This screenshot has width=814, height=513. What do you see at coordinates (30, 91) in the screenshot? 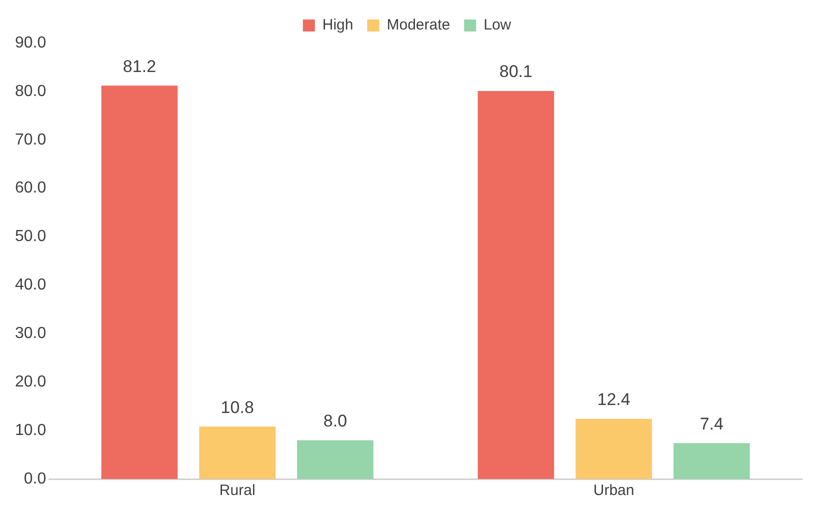
I see `y-tick-label: 80.0` at bounding box center [30, 91].